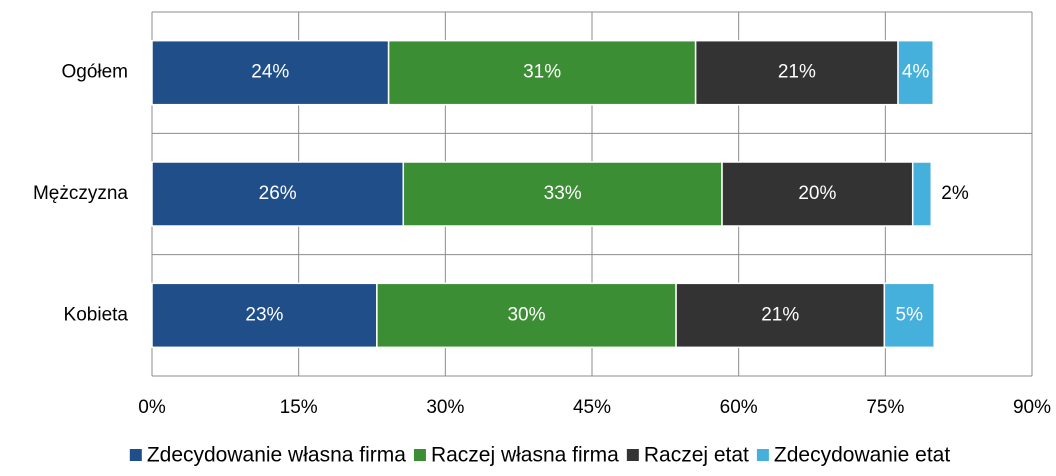 Image resolution: width=1056 pixels, height=476 pixels. What do you see at coordinates (885, 407) in the screenshot?
I see `x-tick-label: 75%` at bounding box center [885, 407].